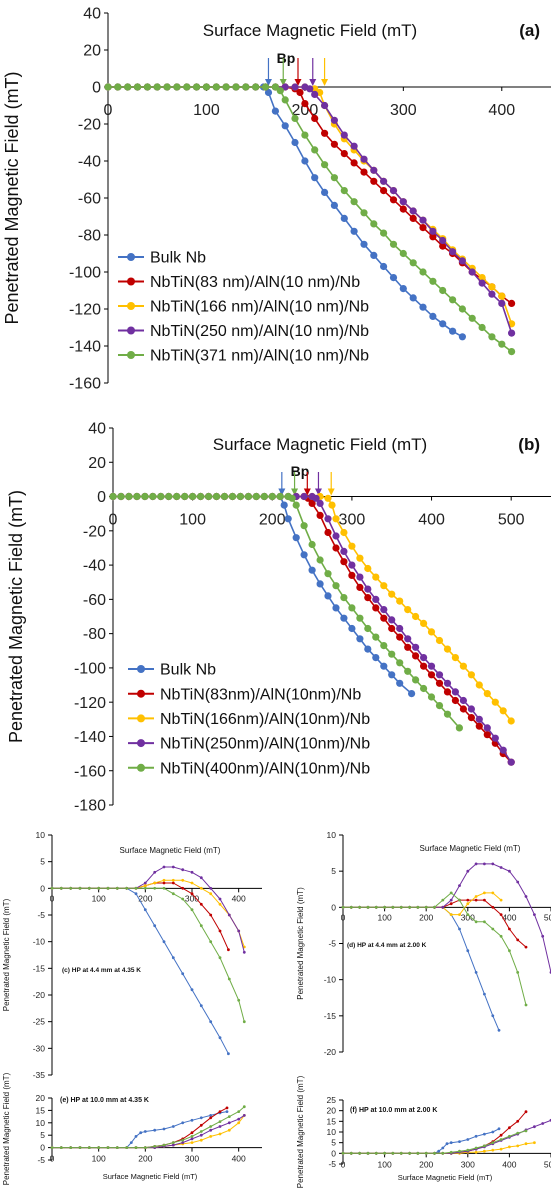 The height and width of the screenshot is (1192, 551). What do you see at coordinates (145, 898) in the screenshot?
I see `chart-c-xtick-label: 200` at bounding box center [145, 898].